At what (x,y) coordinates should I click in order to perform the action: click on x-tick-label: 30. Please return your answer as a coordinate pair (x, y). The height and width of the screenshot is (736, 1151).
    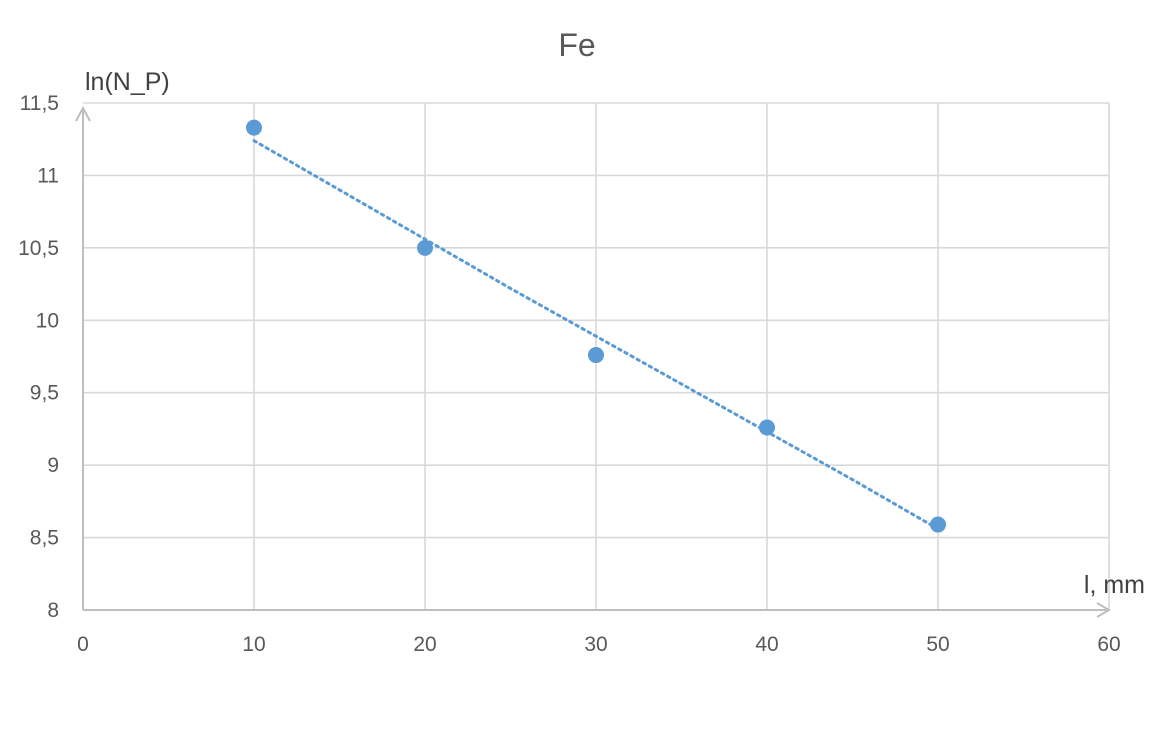
    Looking at the image, I should click on (595, 644).